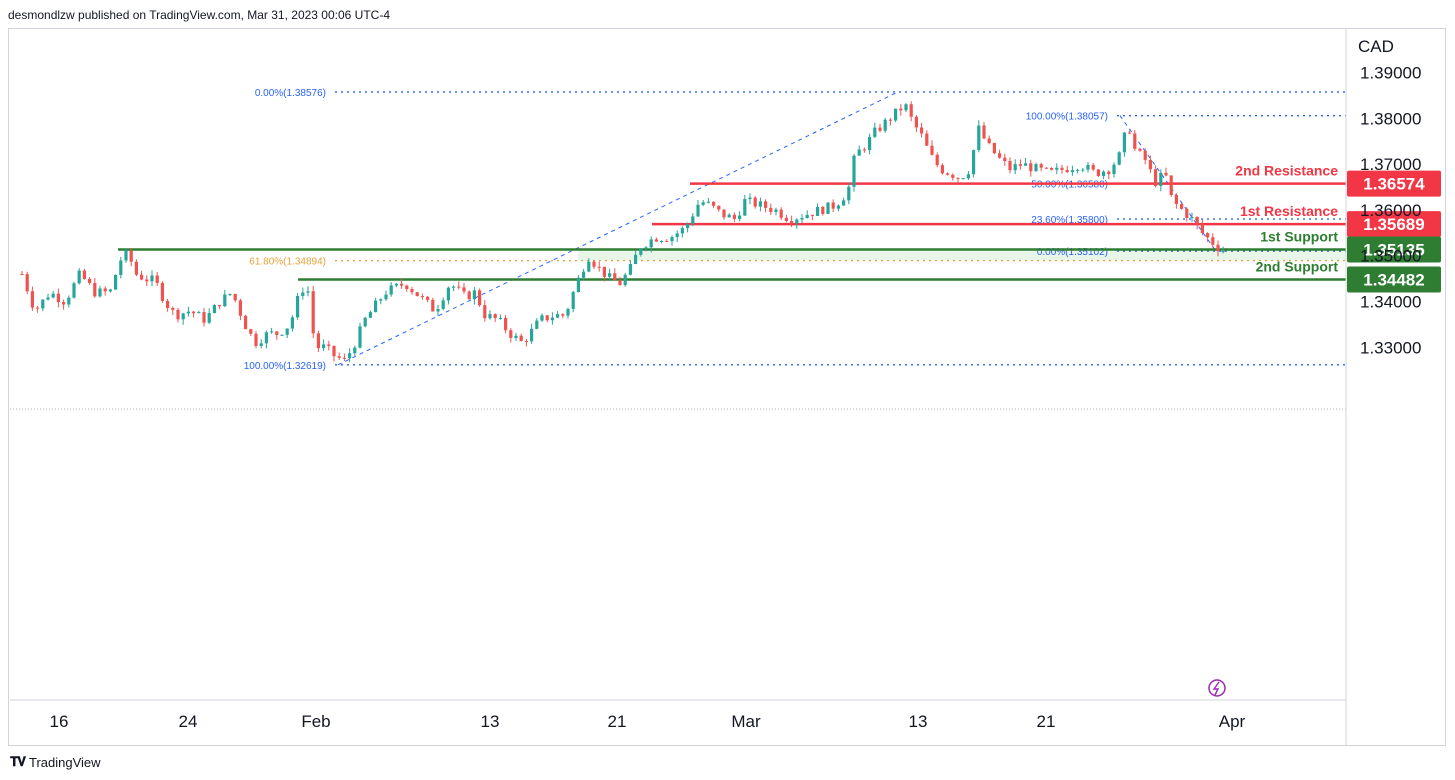  Describe the element at coordinates (1376, 46) in the screenshot. I see `currency-label: CAD` at that location.